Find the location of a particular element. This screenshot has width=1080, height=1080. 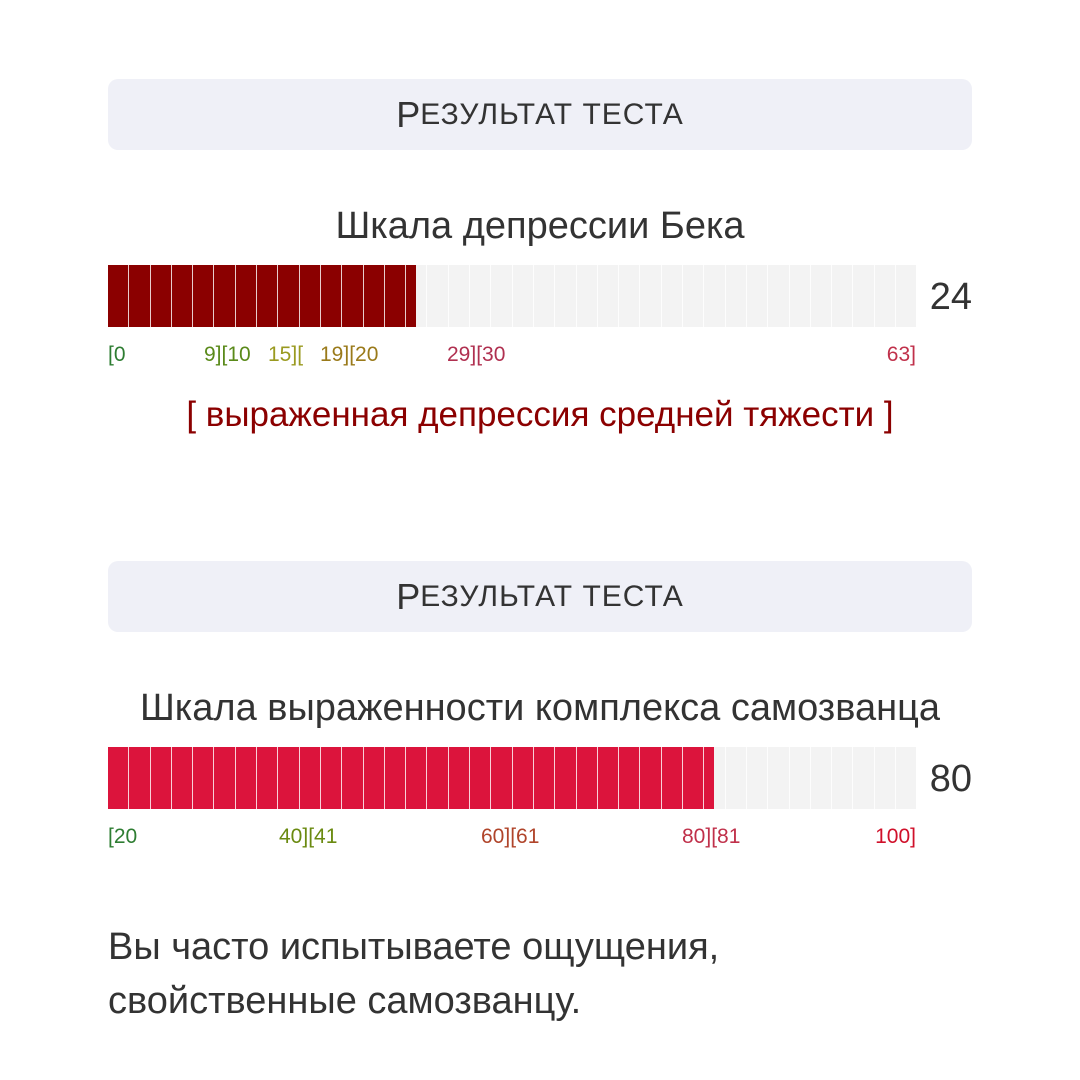

score-value-impostor: 80 is located at coordinates (950, 779).